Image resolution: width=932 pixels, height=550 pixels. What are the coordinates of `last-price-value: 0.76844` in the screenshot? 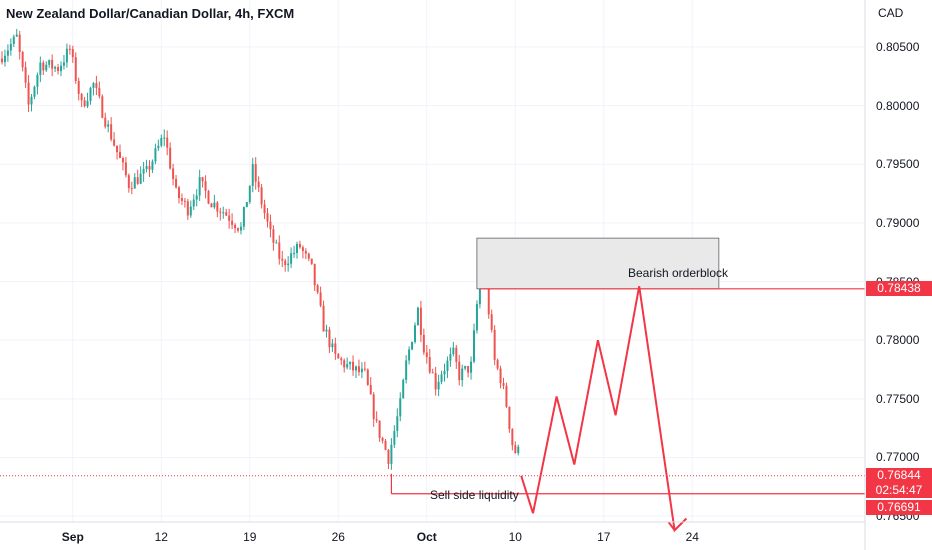 It's located at (899, 474).